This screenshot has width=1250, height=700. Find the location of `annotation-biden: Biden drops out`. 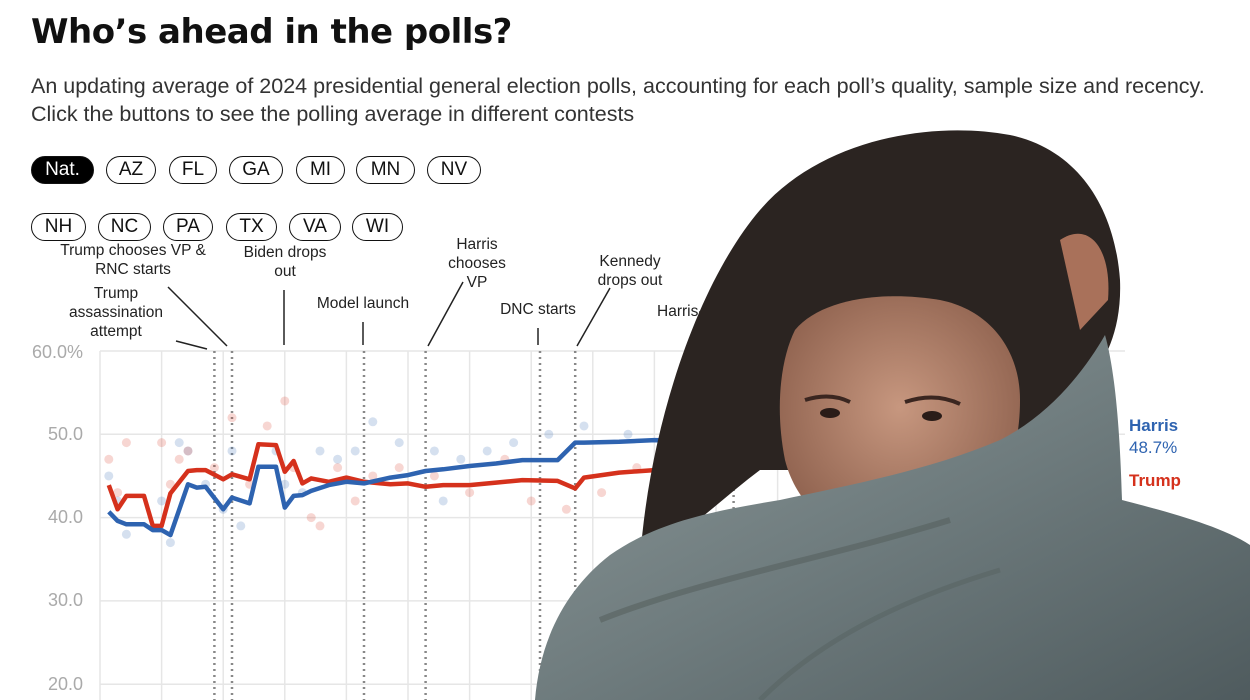

annotation-biden: Biden drops out is located at coordinates (285, 262).